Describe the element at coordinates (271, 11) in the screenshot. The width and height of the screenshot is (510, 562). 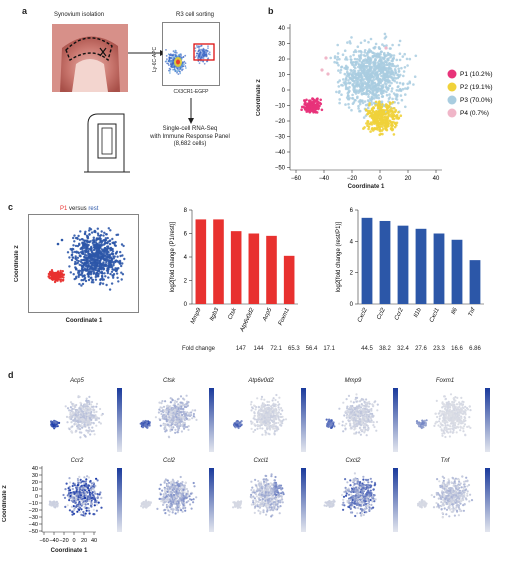
I see `panel-b-letter: b` at that location.